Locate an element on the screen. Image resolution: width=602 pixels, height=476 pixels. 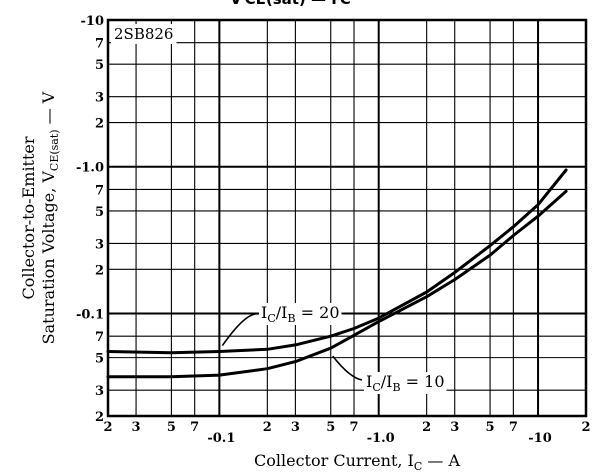
y-tick-label: -0.1 is located at coordinates (90, 314).